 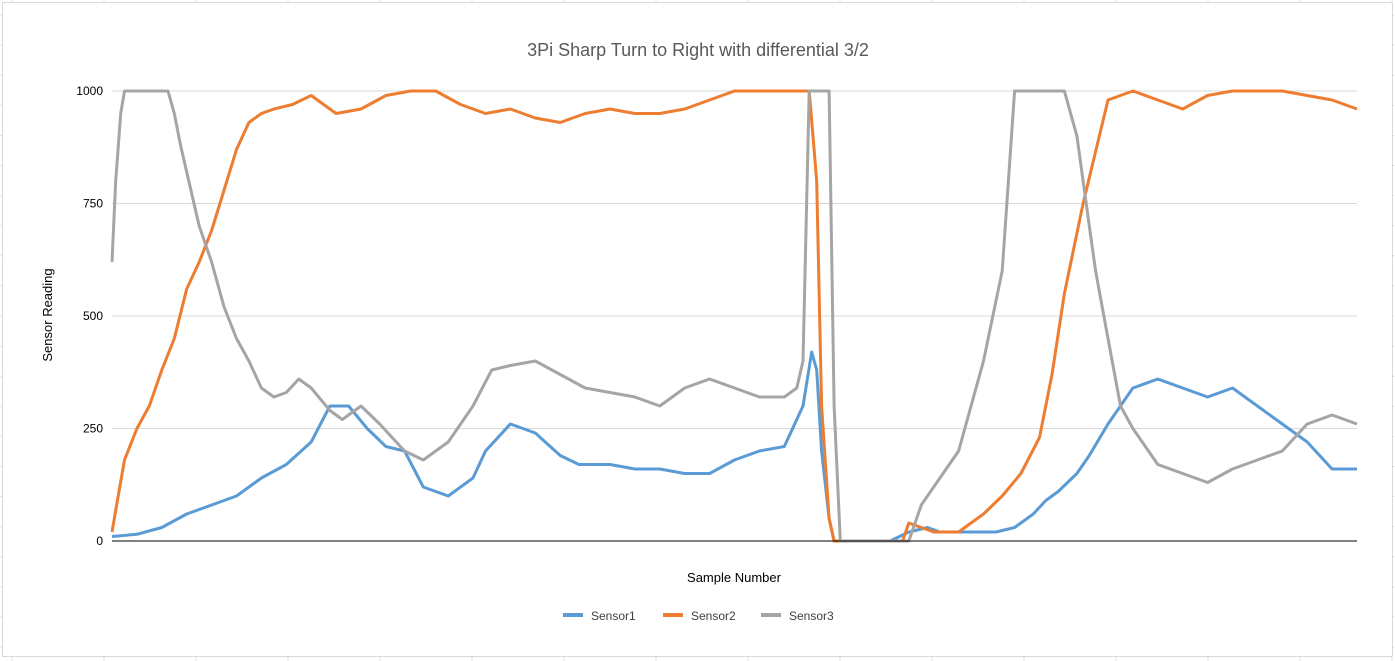 I want to click on legend: Sensor1 Sensor2 Sensor3, so click(x=698, y=616).